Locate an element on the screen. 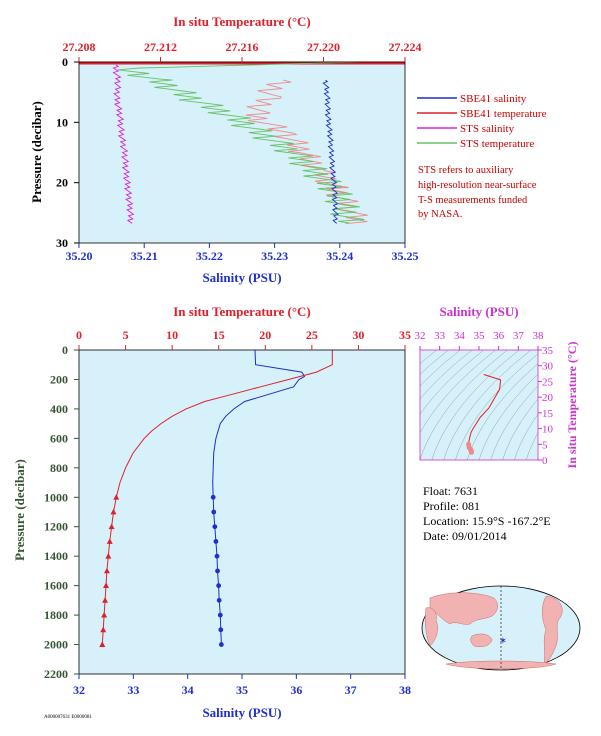 The image size is (601, 736). full-profile-bottom-tick-label: 34 is located at coordinates (188, 690).